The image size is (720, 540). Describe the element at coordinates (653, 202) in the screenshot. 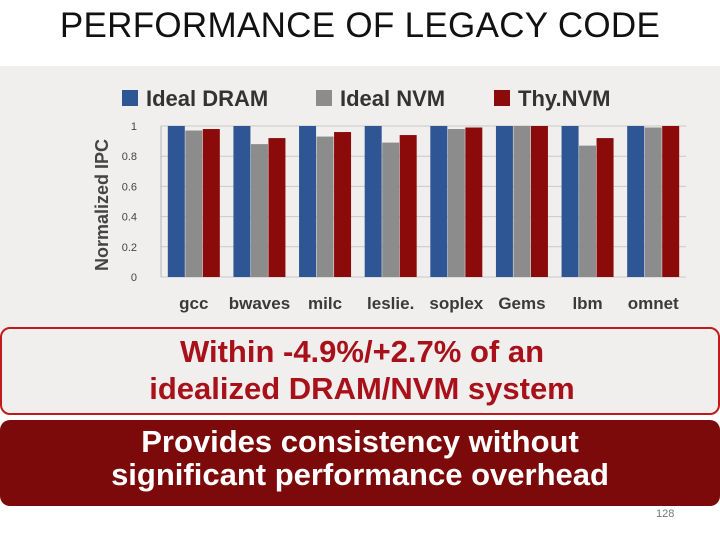

I see `bar-ideal-nvm-omnet` at that location.